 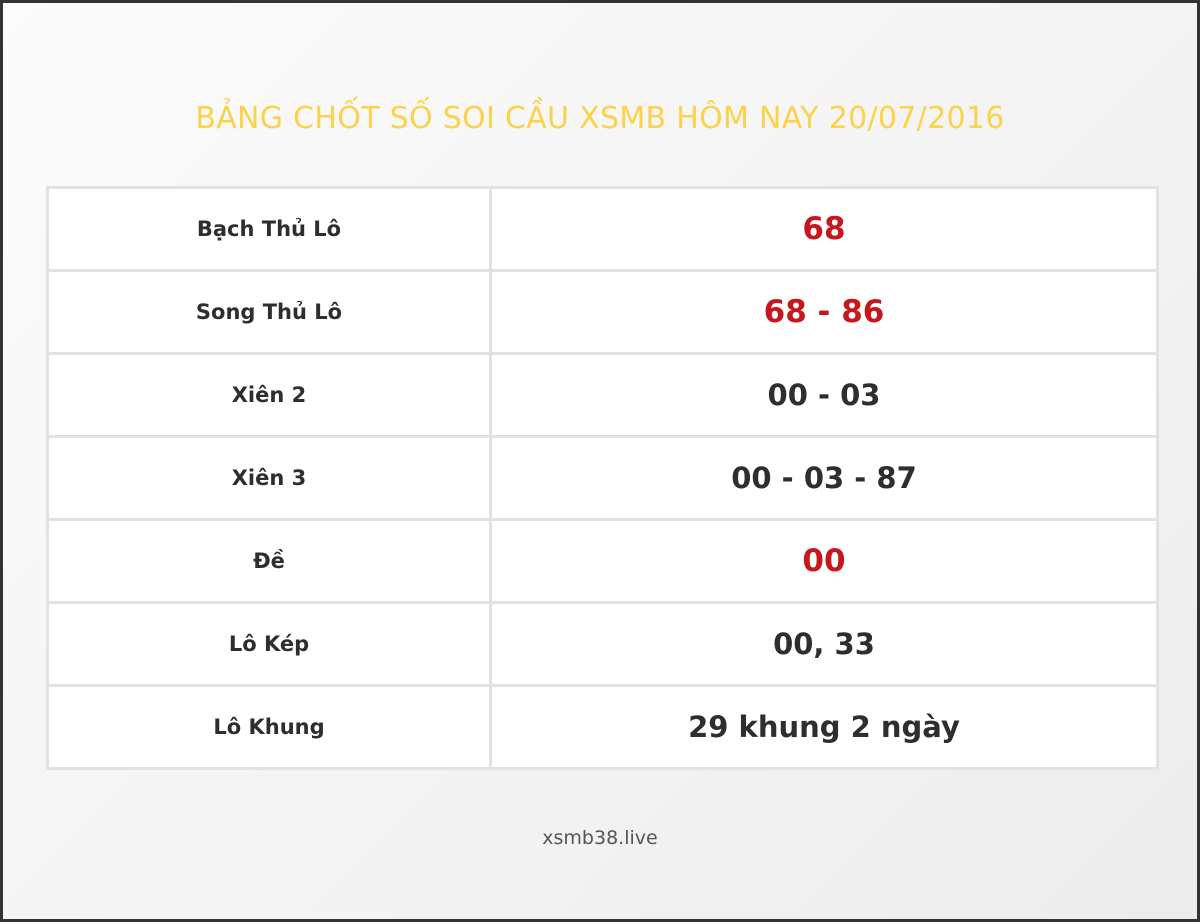 What do you see at coordinates (269, 312) in the screenshot?
I see `row-label: Song Thủ Lô` at bounding box center [269, 312].